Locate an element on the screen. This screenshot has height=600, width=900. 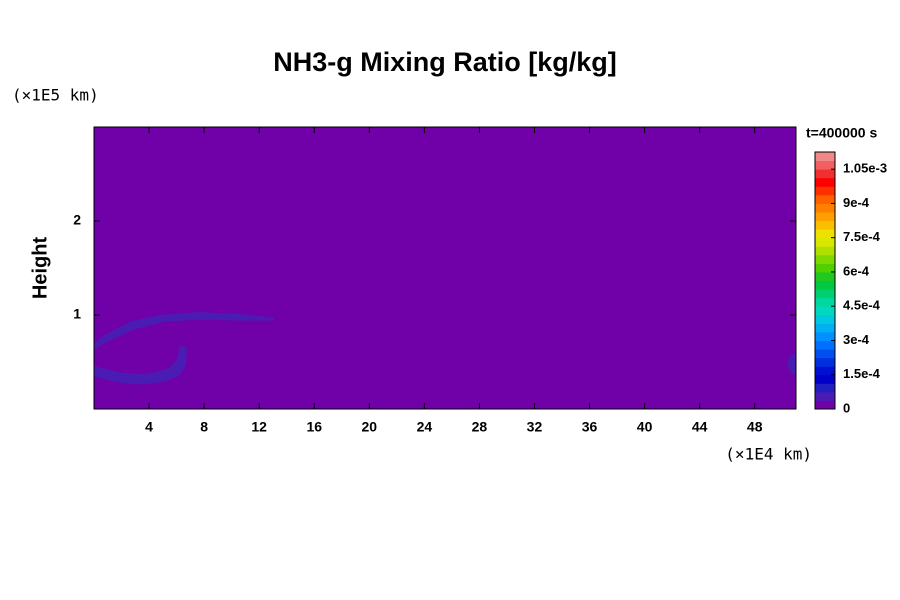
colorbar-tick-label: 0 is located at coordinates (846, 407).